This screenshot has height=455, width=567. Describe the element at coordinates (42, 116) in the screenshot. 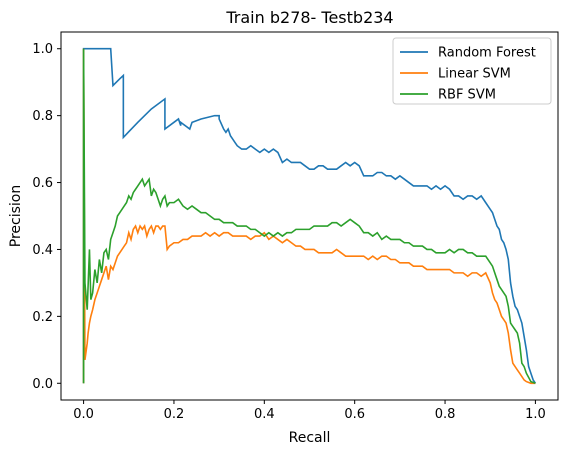

I see `y-tick-label: 0.8` at that location.